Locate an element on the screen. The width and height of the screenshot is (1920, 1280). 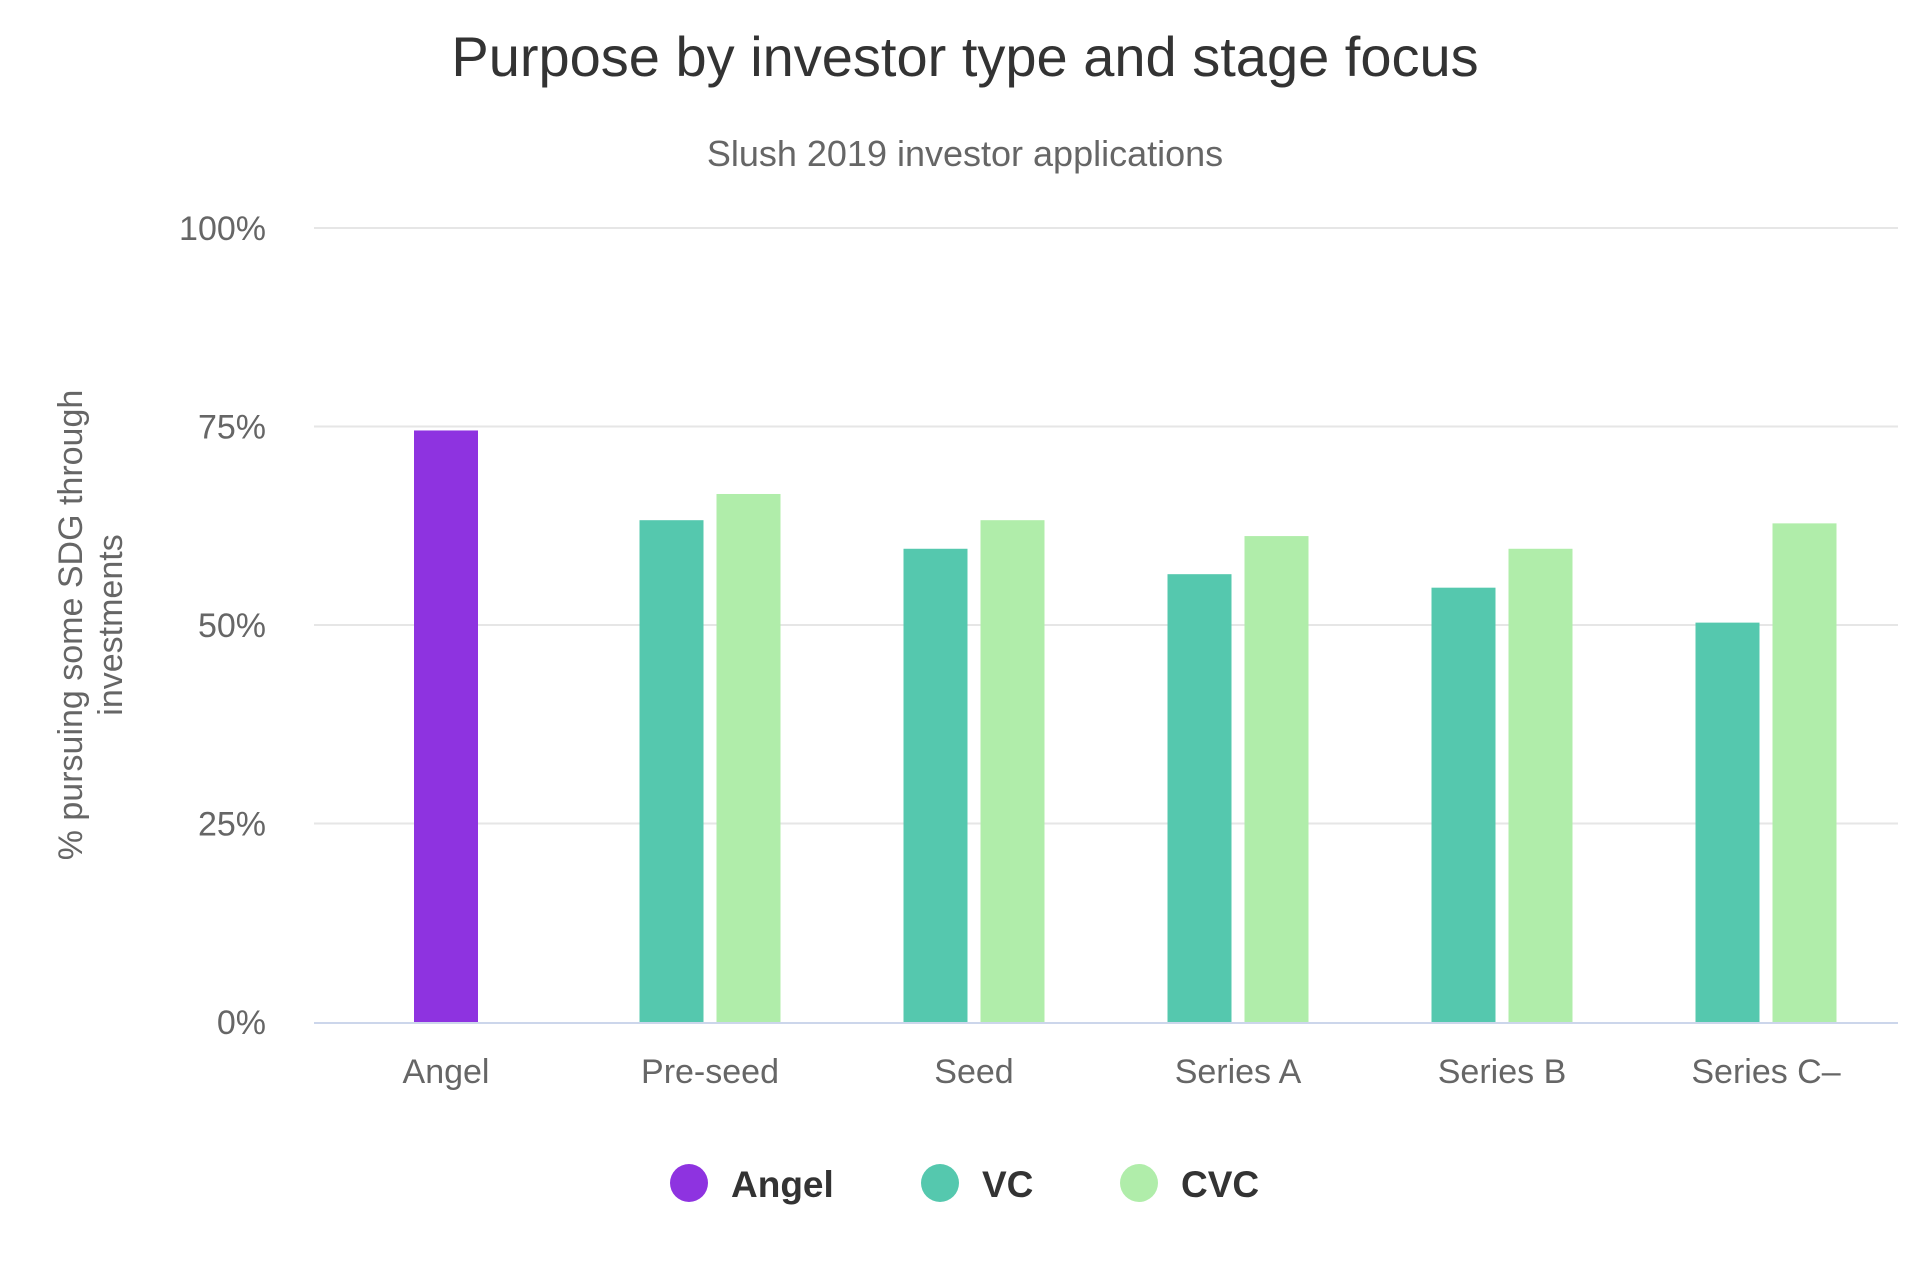
y-axis-label-line-1: % pursuing some SDG through is located at coordinates (71, 625).